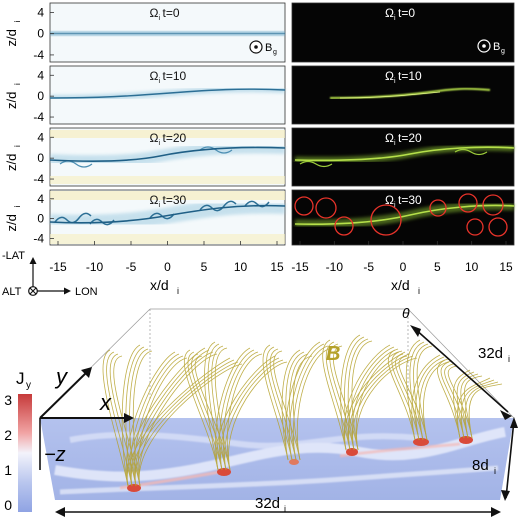  Describe the element at coordinates (61, 376) in the screenshot. I see `axis-y-label: y` at that location.